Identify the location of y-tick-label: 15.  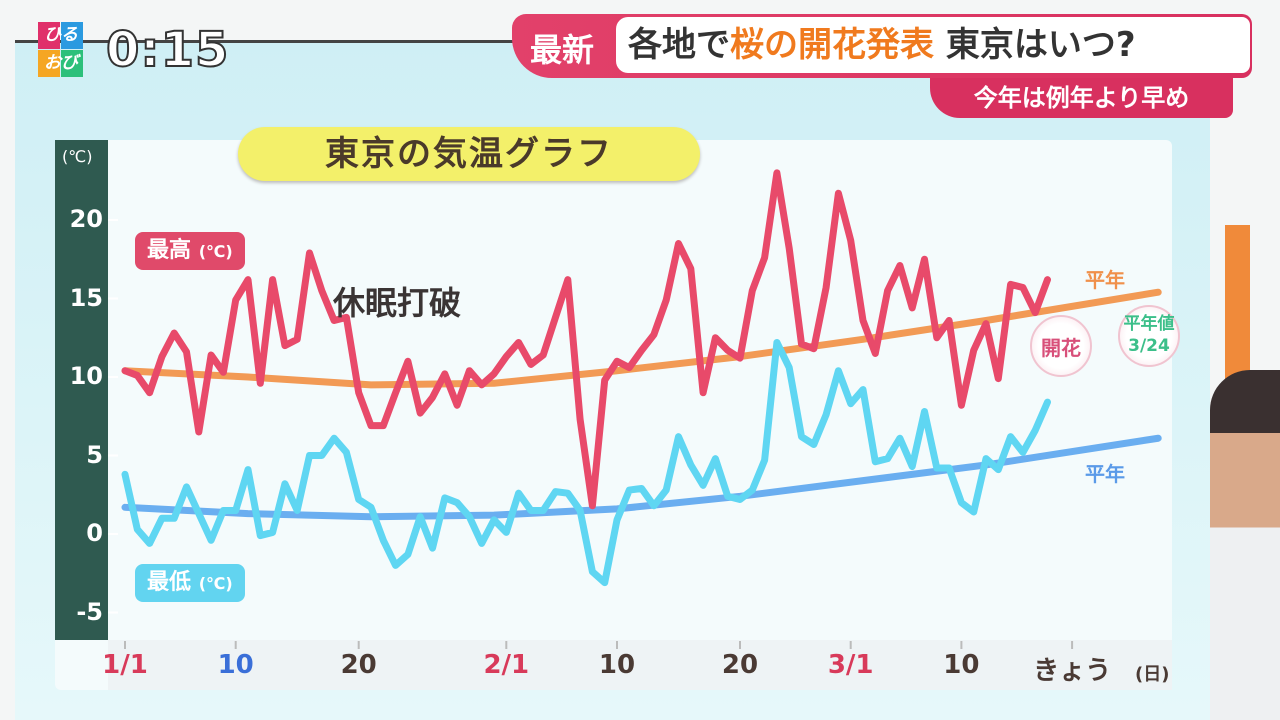
(86, 297).